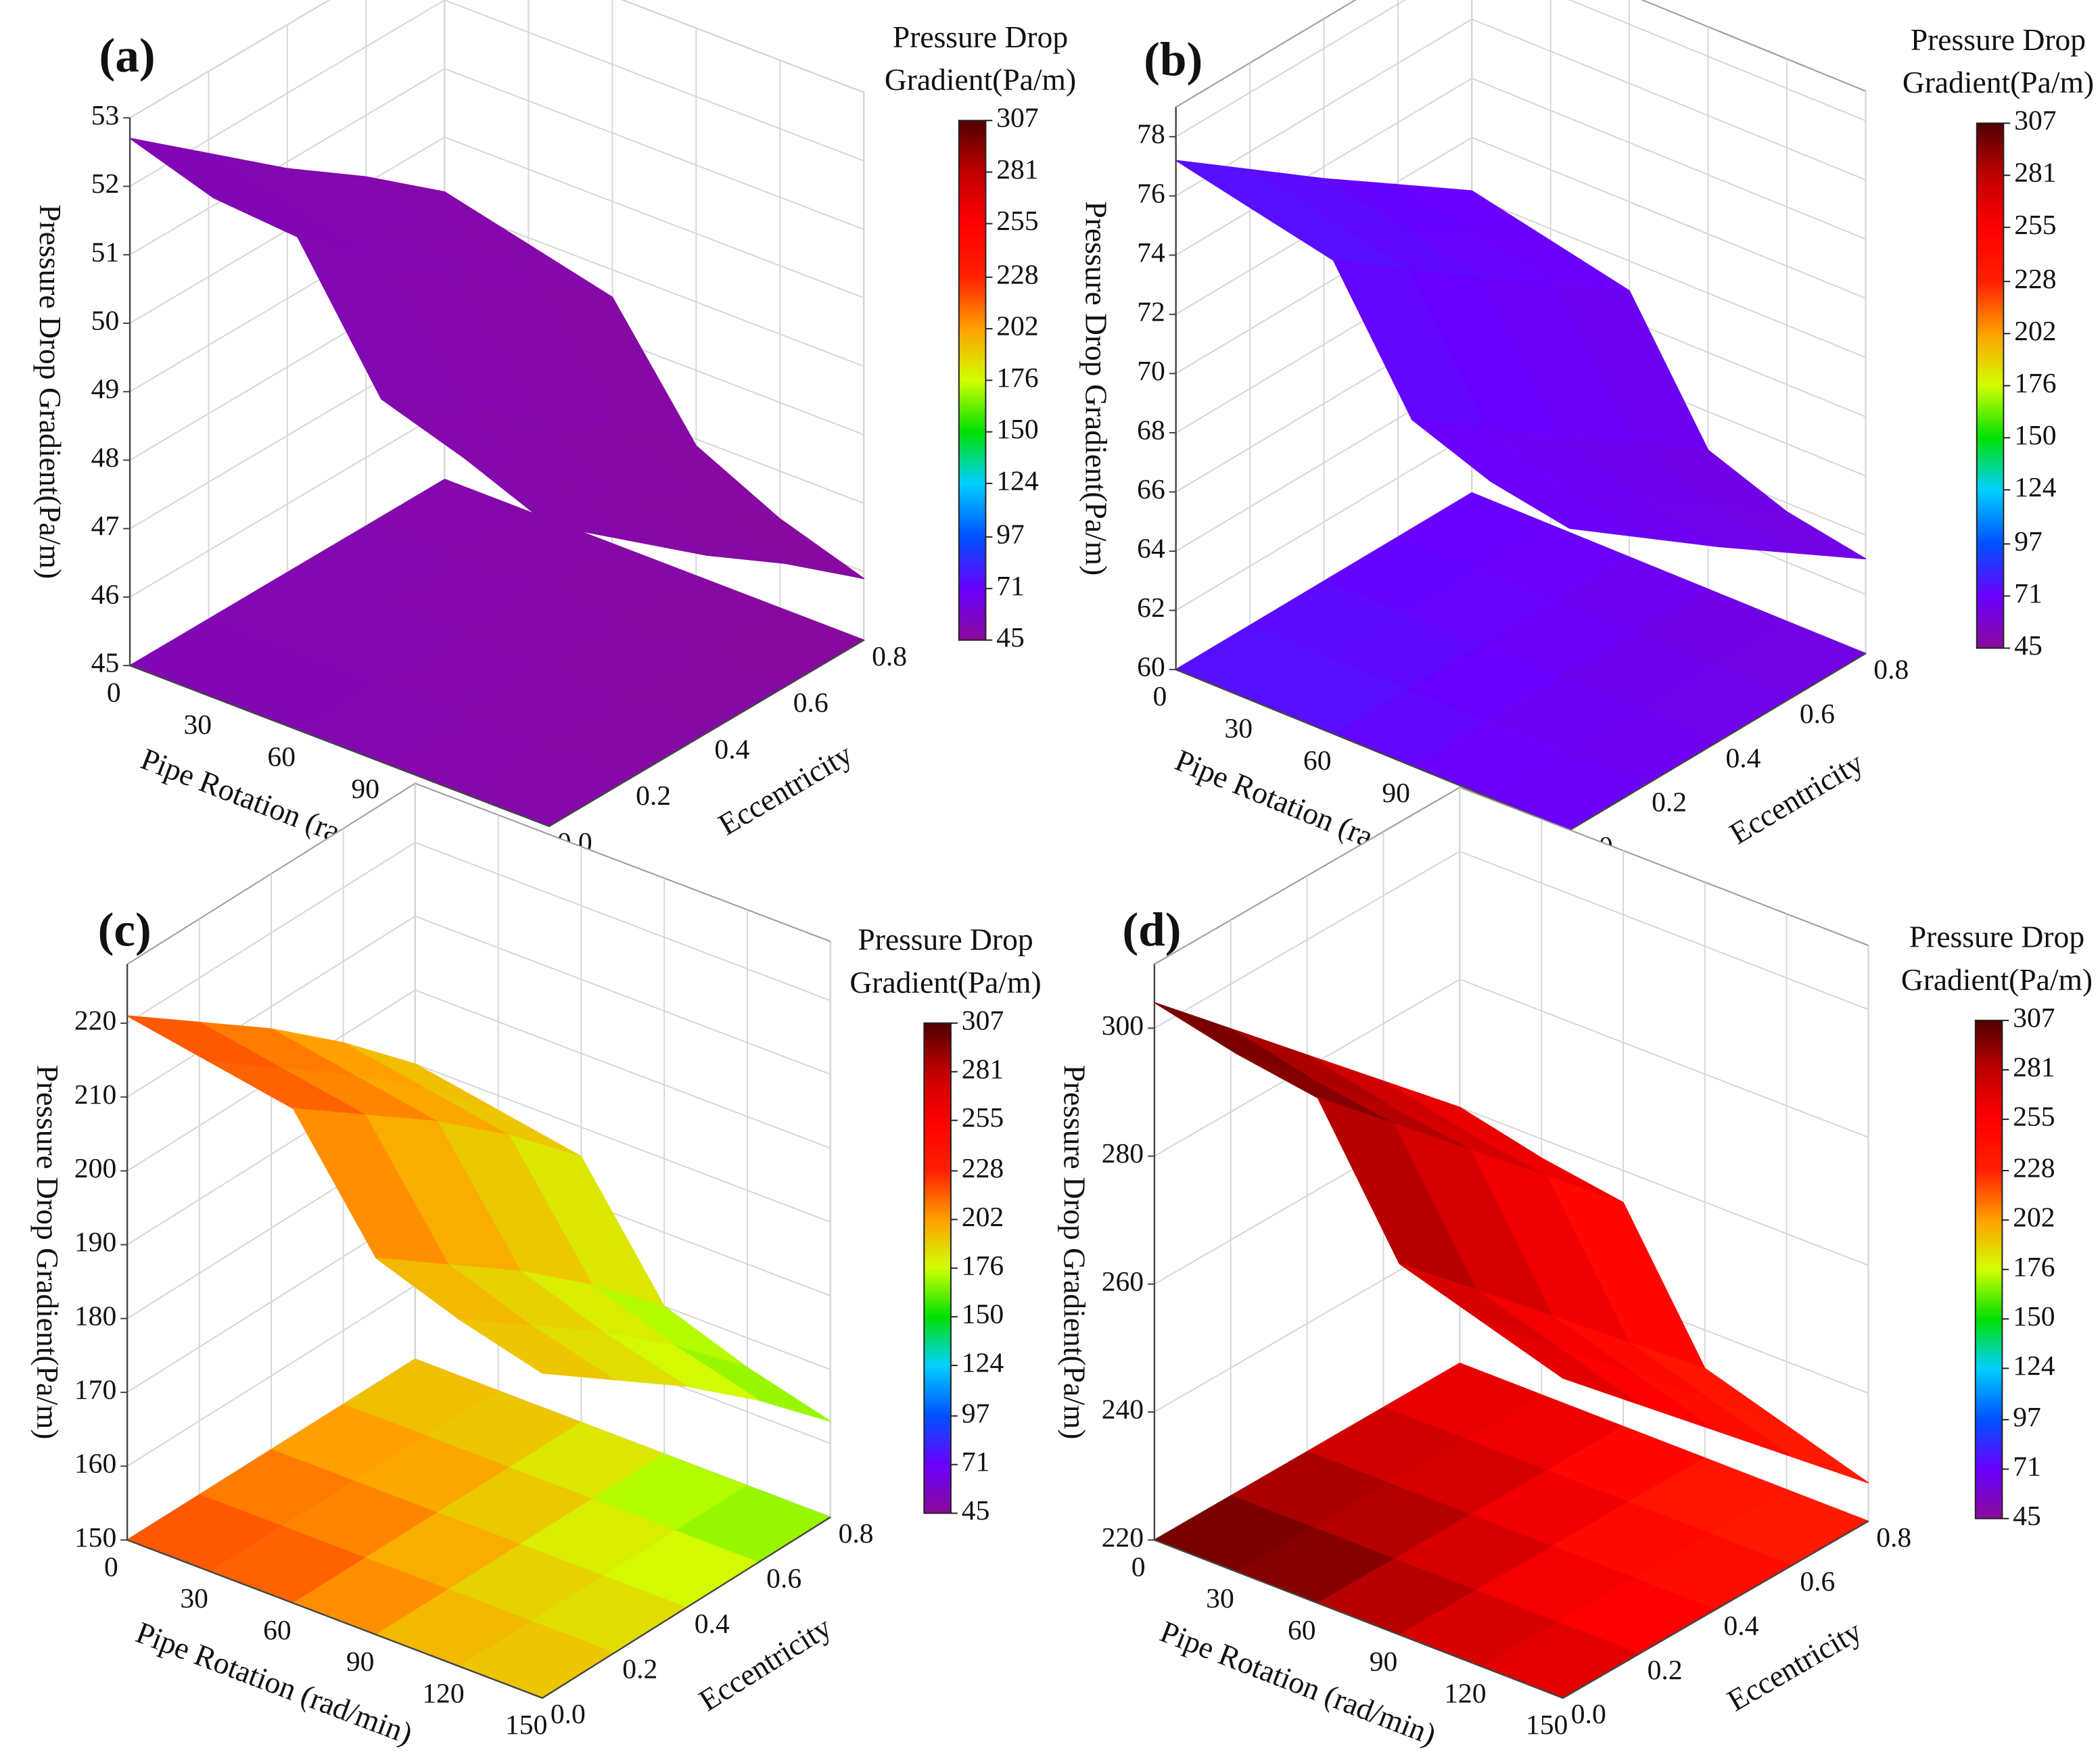 The width and height of the screenshot is (2100, 1763). Describe the element at coordinates (106, 320) in the screenshot. I see `z-tick-label: 50` at that location.